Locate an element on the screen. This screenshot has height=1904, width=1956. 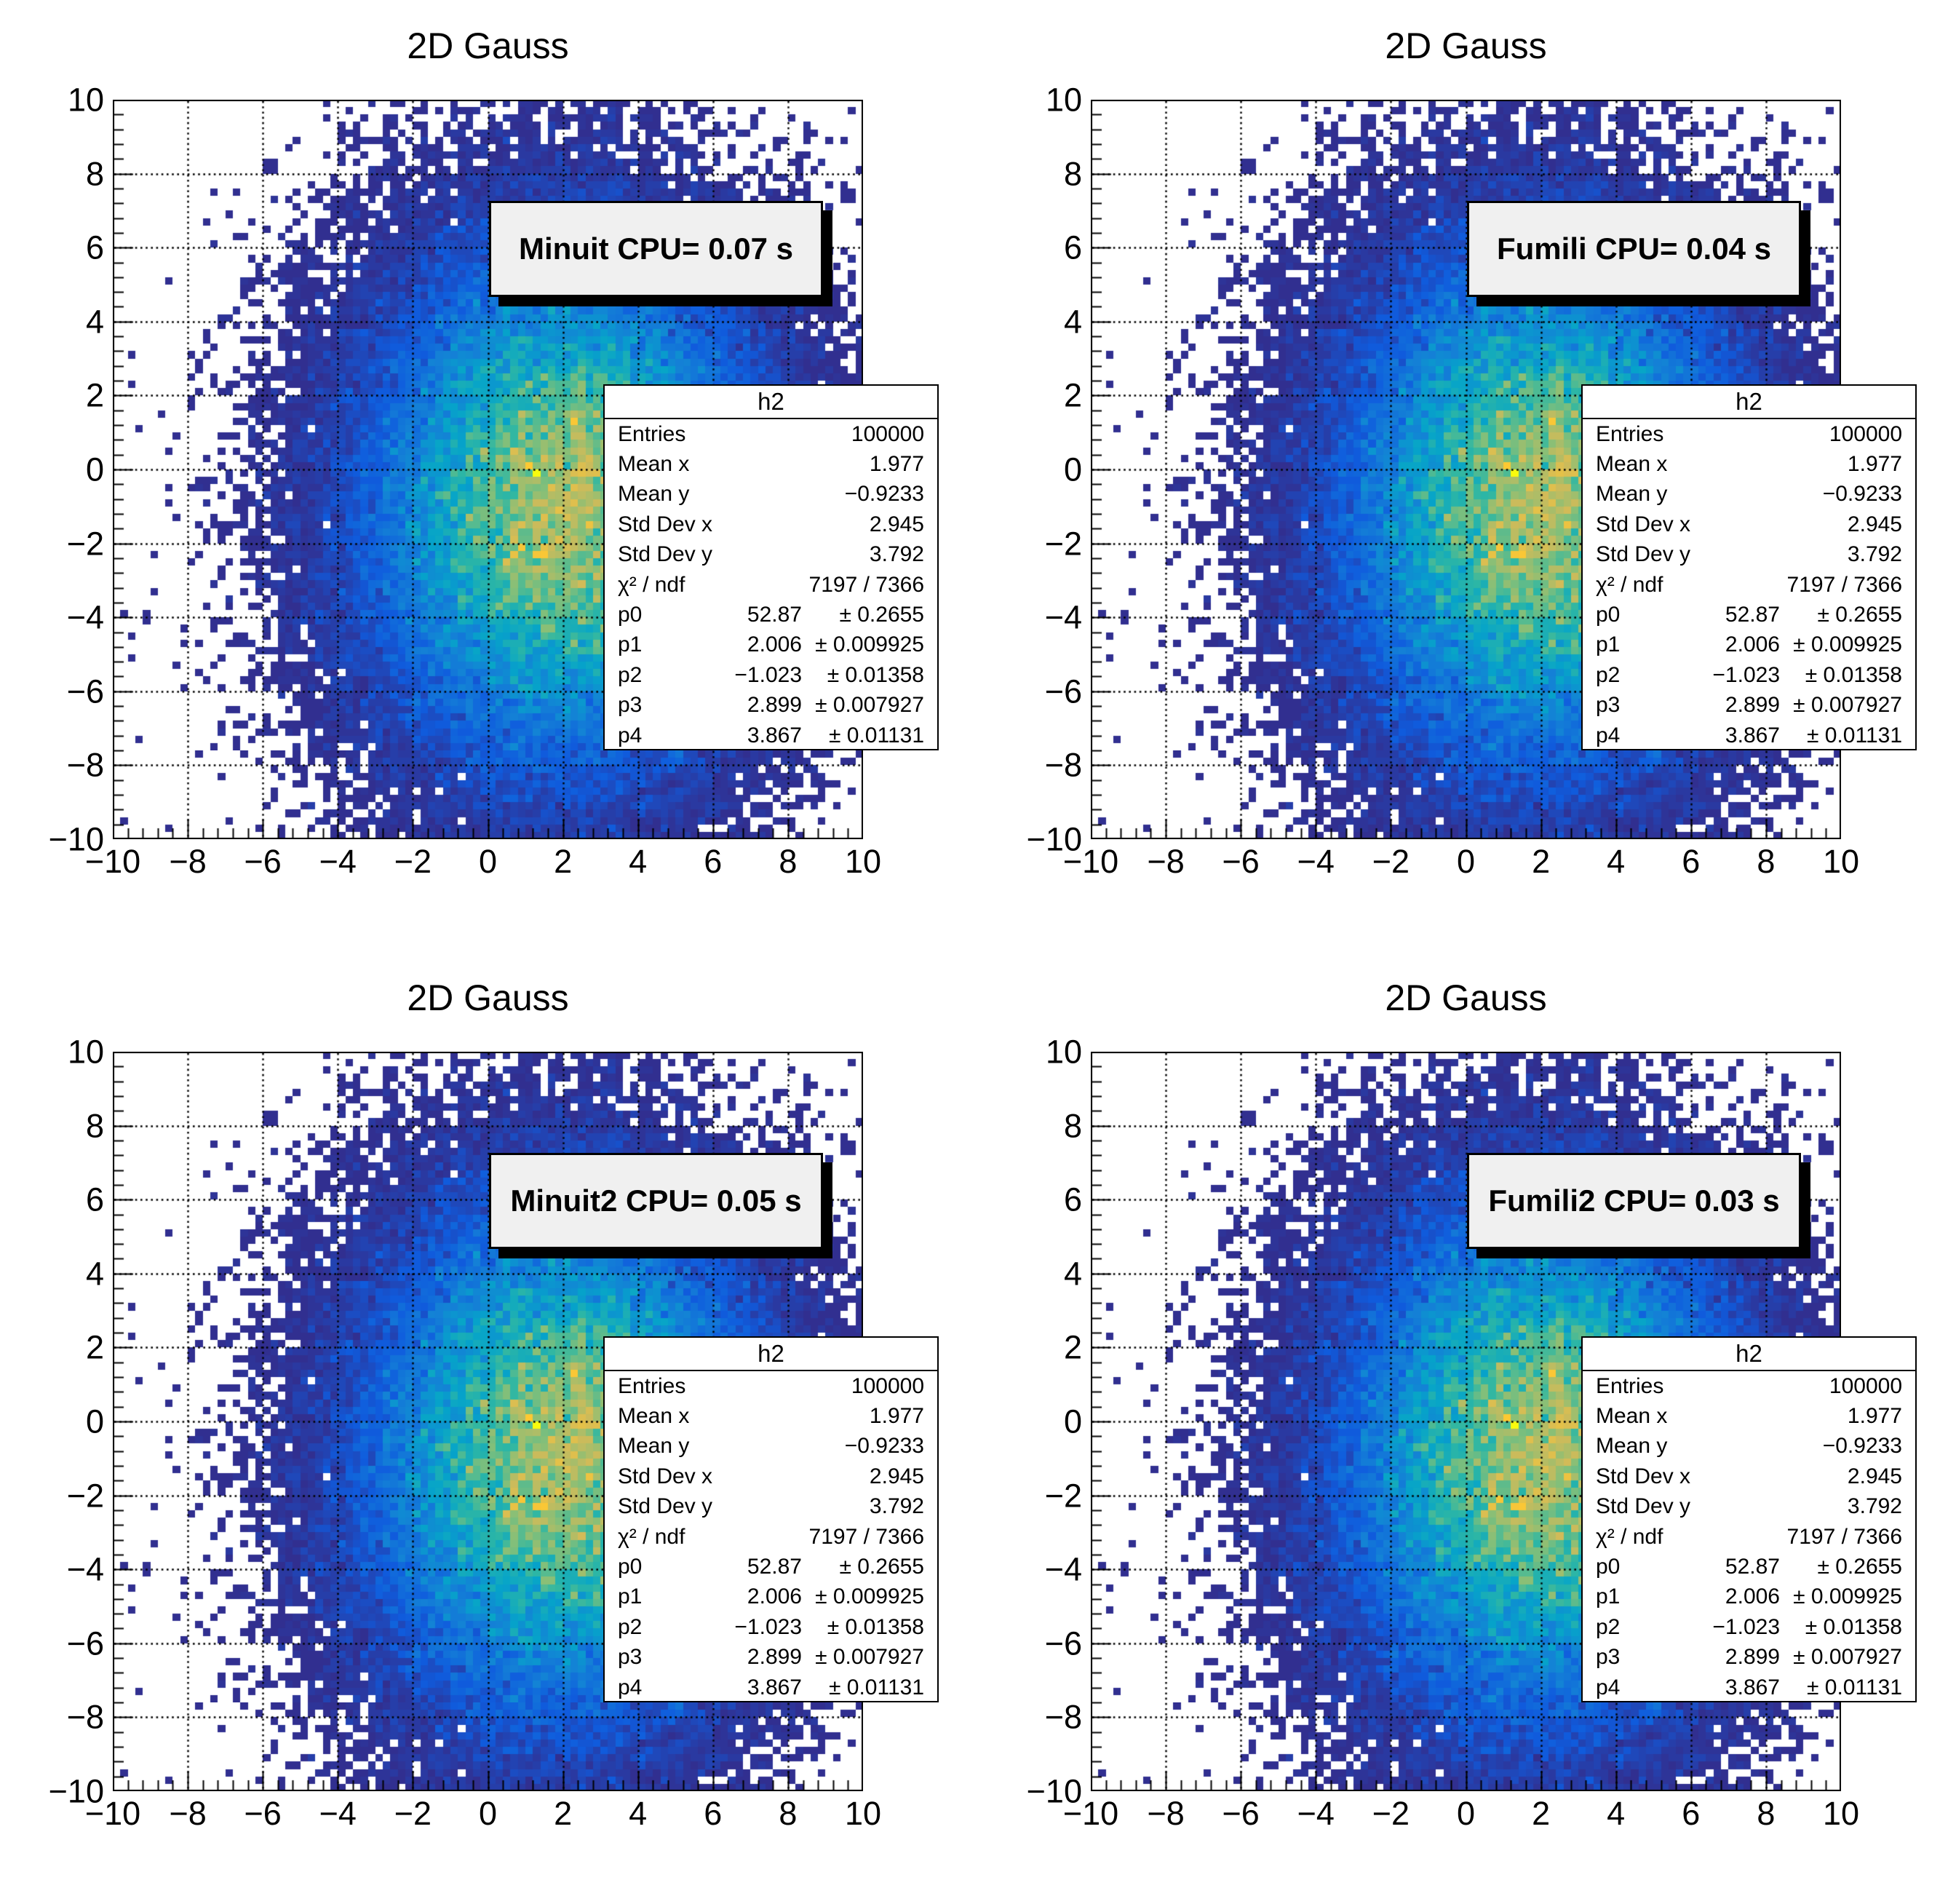
pad-title: 2D Gauss is located at coordinates (1466, 45).